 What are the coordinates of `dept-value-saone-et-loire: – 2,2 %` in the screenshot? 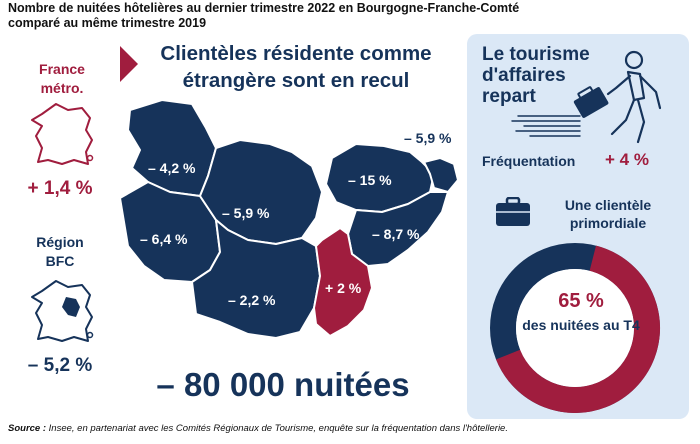 It's located at (252, 300).